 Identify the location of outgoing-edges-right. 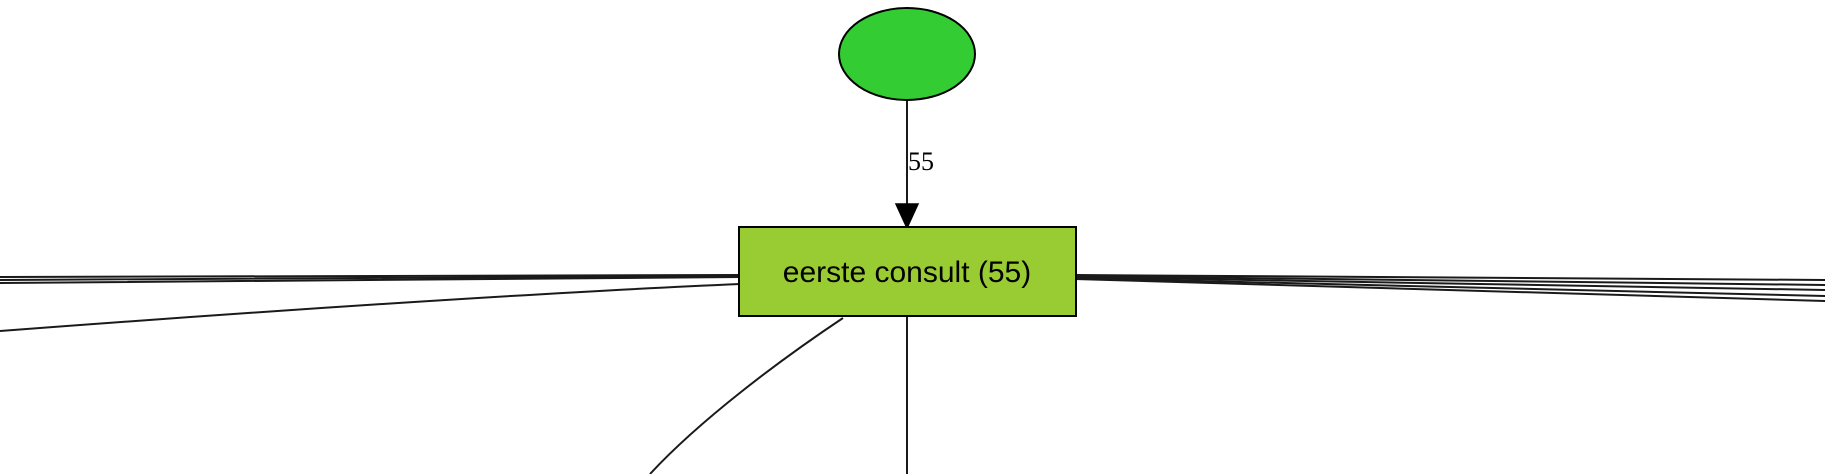
(1449, 288).